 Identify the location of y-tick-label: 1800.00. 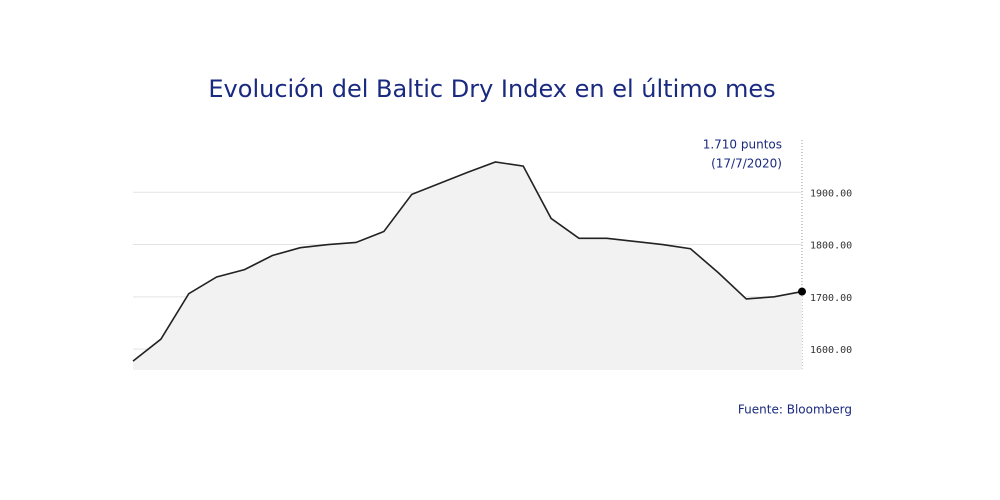
(831, 246).